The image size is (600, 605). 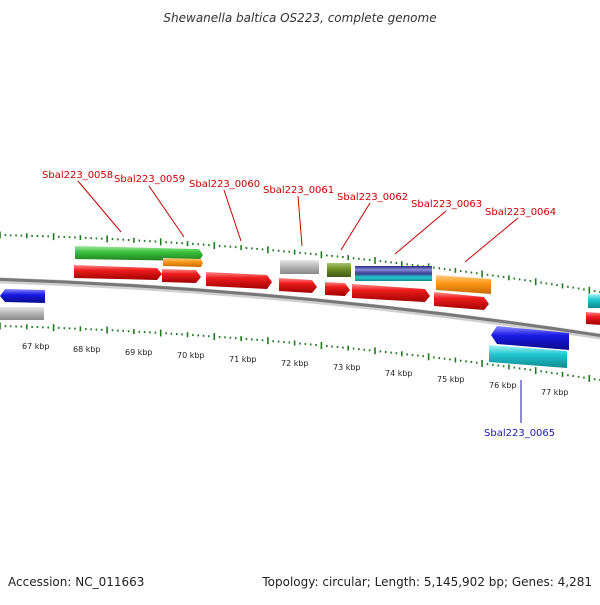 I want to click on gene-sbal223-0065-cds, so click(x=530, y=338).